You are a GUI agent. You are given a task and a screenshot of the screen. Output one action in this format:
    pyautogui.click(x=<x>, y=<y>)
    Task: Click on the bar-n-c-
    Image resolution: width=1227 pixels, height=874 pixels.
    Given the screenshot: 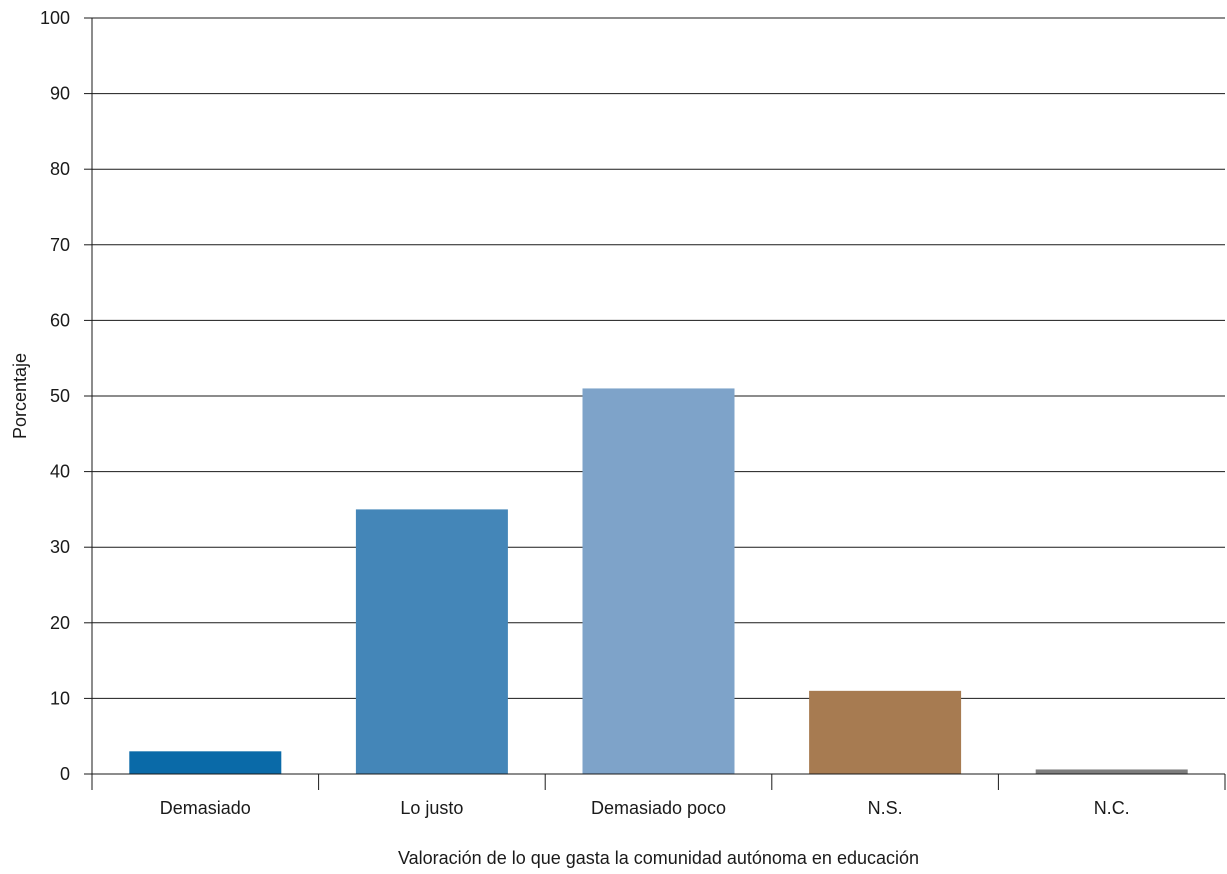 What is the action you would take?
    pyautogui.click(x=1111, y=771)
    